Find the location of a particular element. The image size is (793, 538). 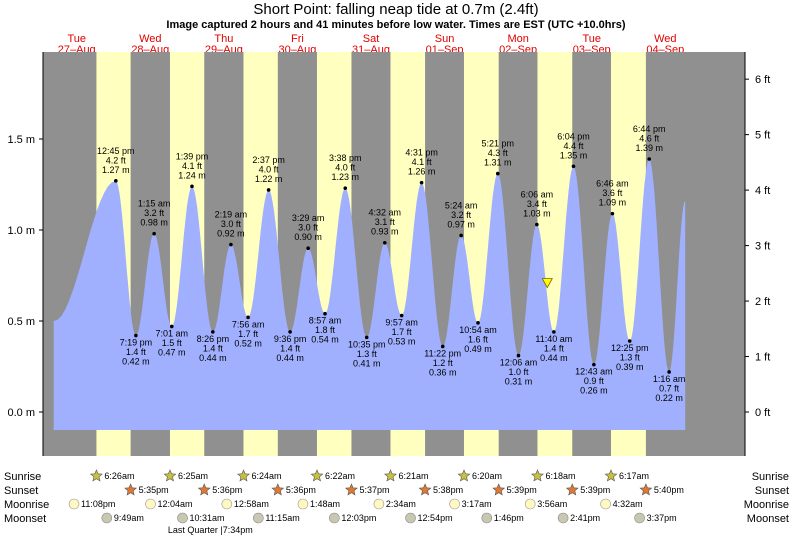

left-tick-label: 0.0 m is located at coordinates (21, 413).